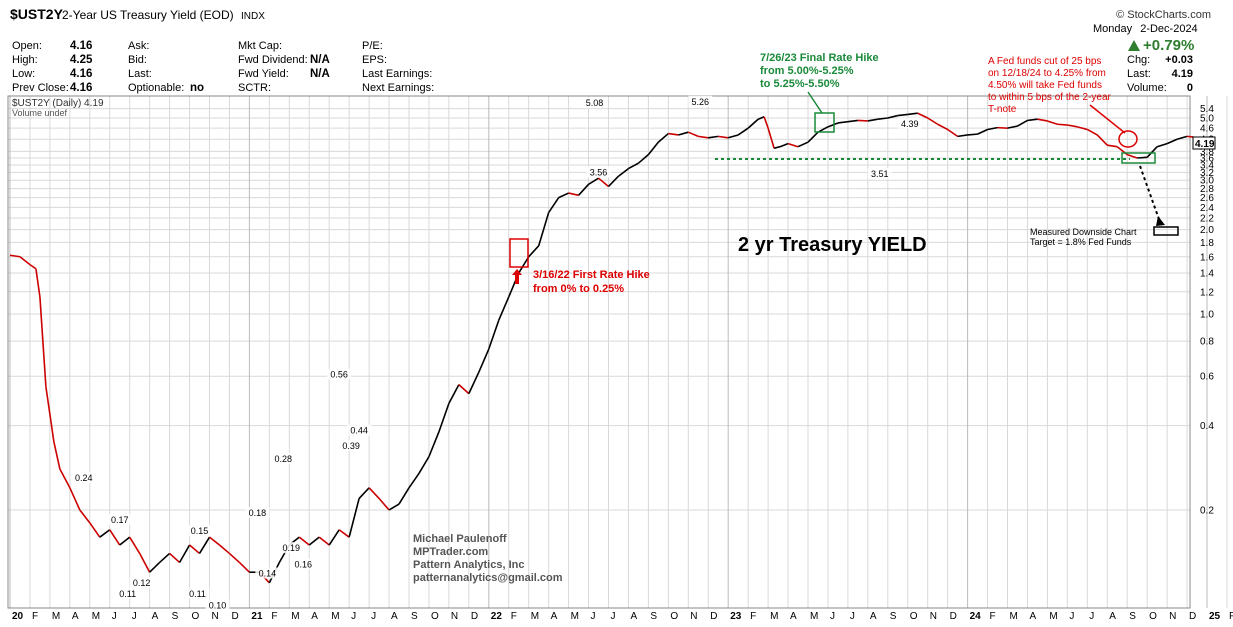 The height and width of the screenshot is (627, 1233). What do you see at coordinates (1189, 88) in the screenshot?
I see `quote-value: 0` at bounding box center [1189, 88].